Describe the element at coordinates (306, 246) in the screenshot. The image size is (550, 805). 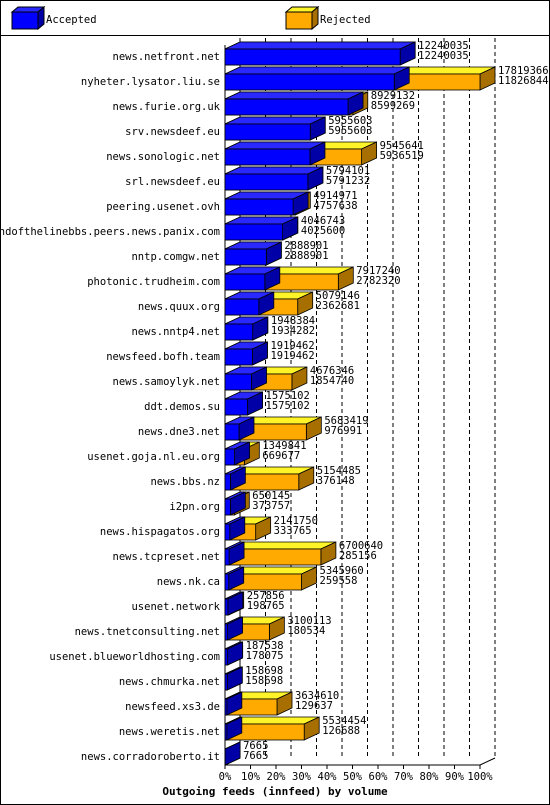
I see `value-label: 2888901` at that location.